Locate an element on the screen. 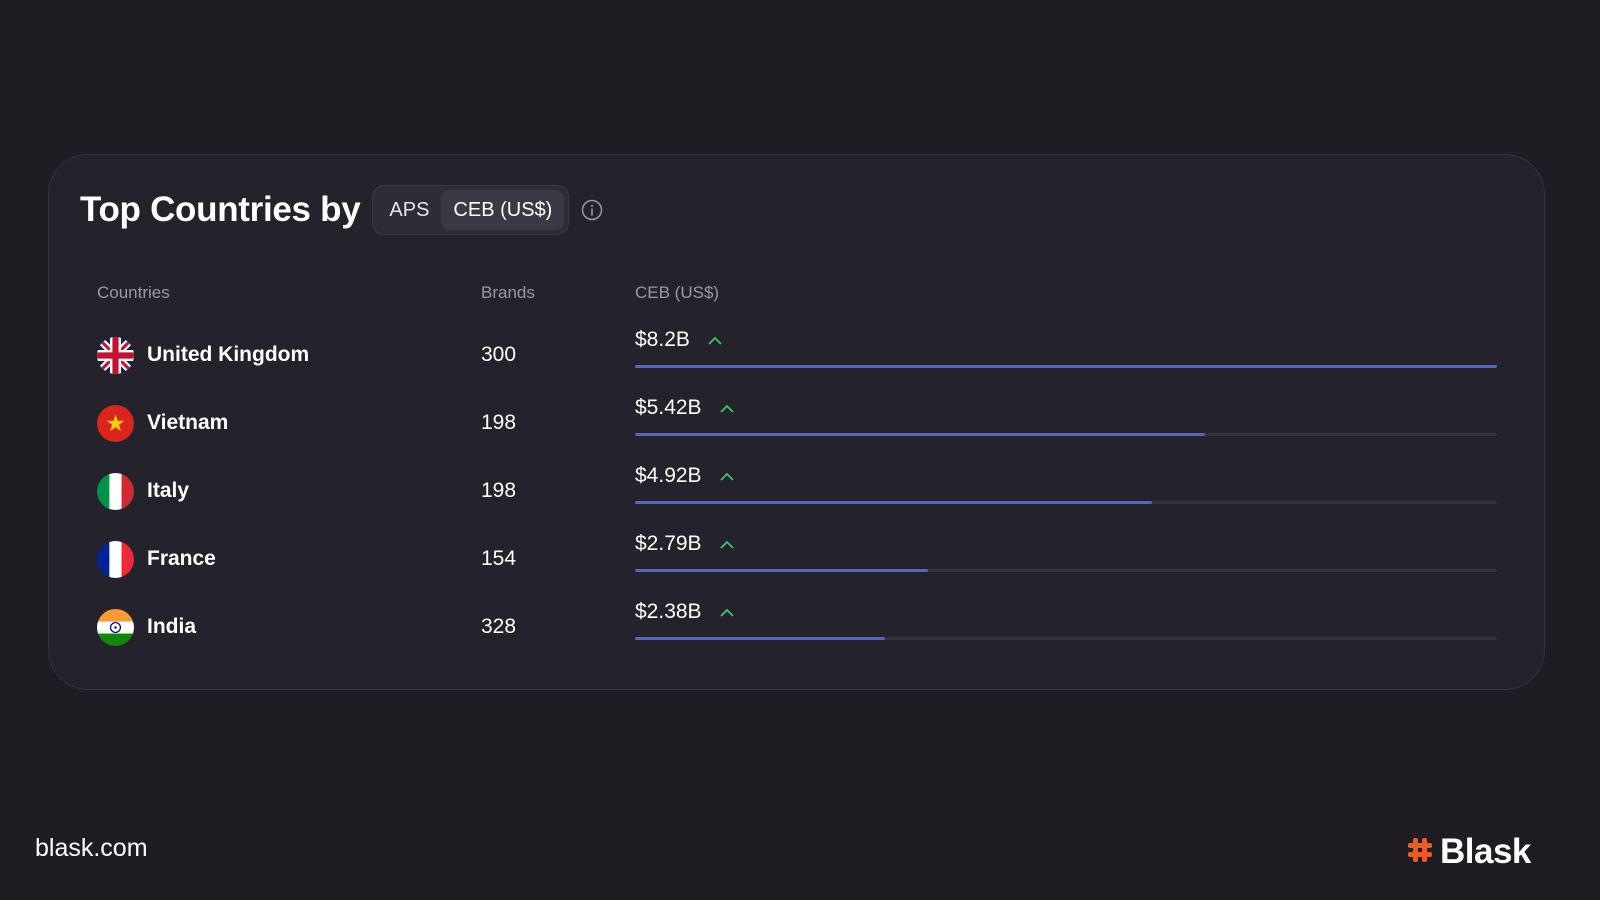 The height and width of the screenshot is (900, 1600). country-name: Vietnam is located at coordinates (188, 422).